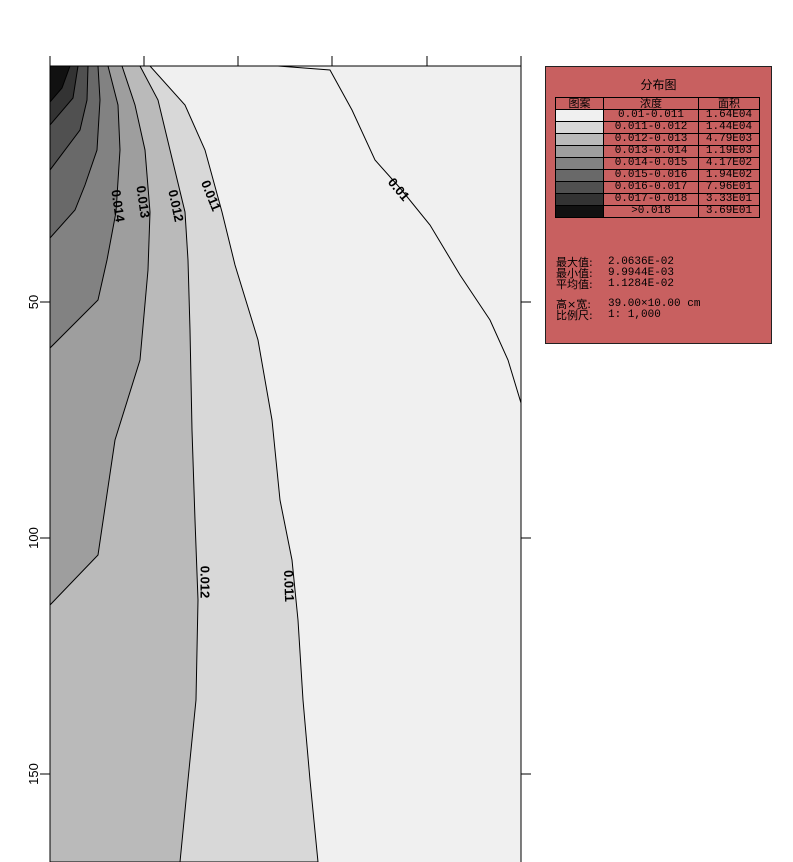 This screenshot has width=793, height=862. What do you see at coordinates (729, 187) in the screenshot?
I see `legend-area: 7.96E01` at bounding box center [729, 187].